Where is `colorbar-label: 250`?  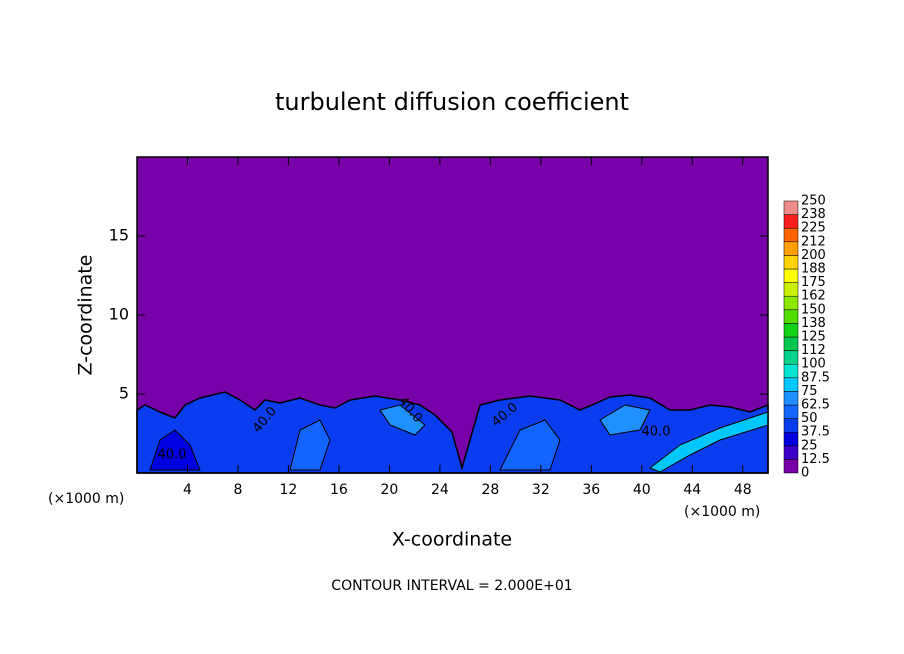 colorbar-label: 250 is located at coordinates (813, 201).